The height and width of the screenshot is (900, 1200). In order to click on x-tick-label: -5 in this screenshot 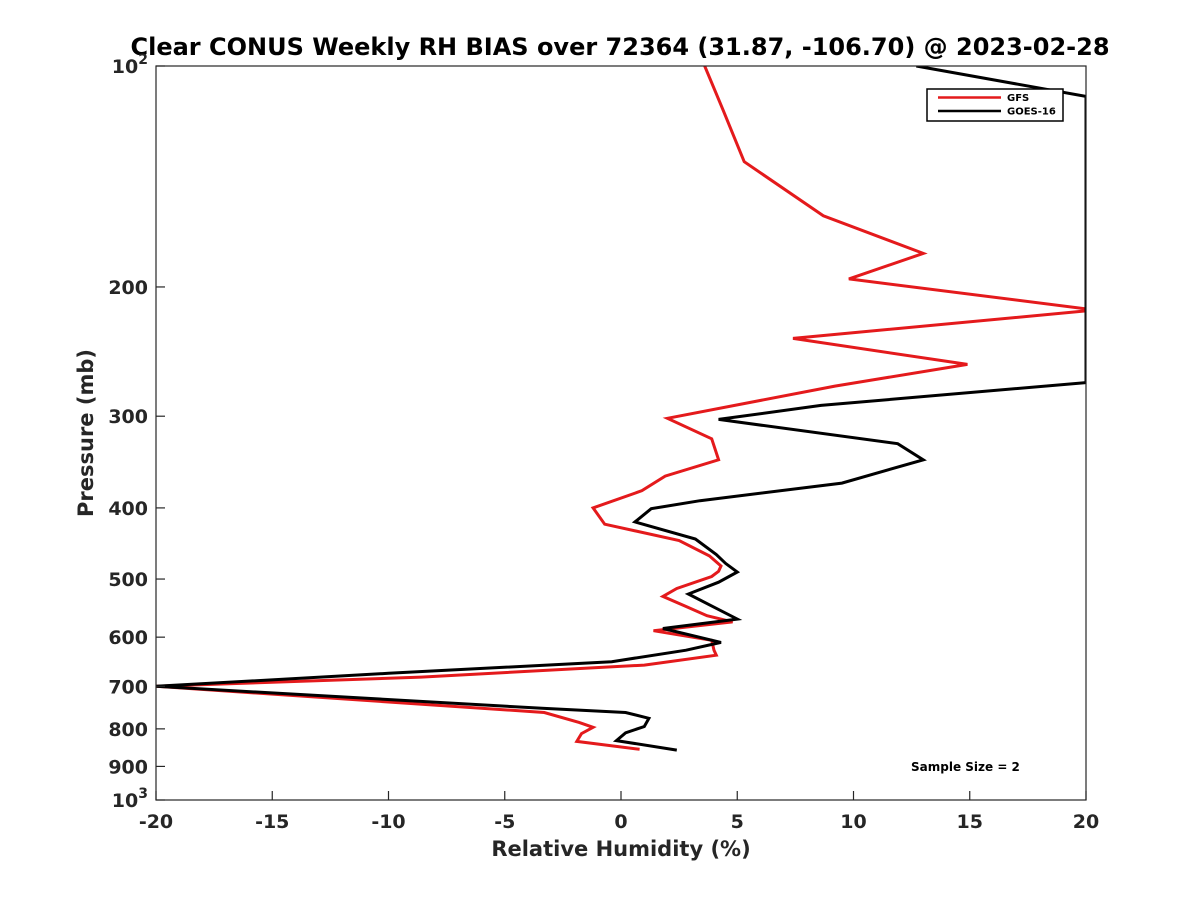, I will do `click(504, 822)`.